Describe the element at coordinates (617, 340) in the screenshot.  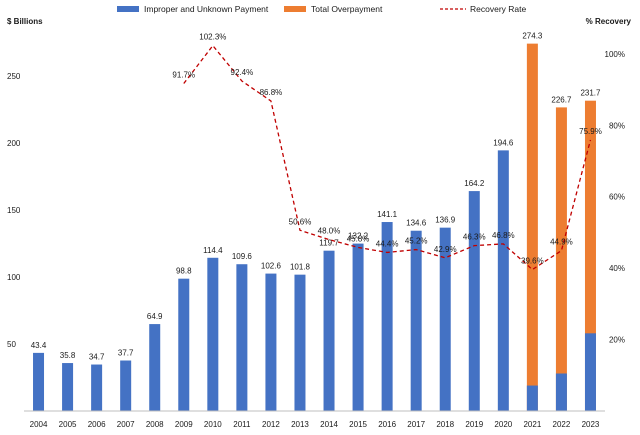
I see `y2-tick-label: 20%` at that location.